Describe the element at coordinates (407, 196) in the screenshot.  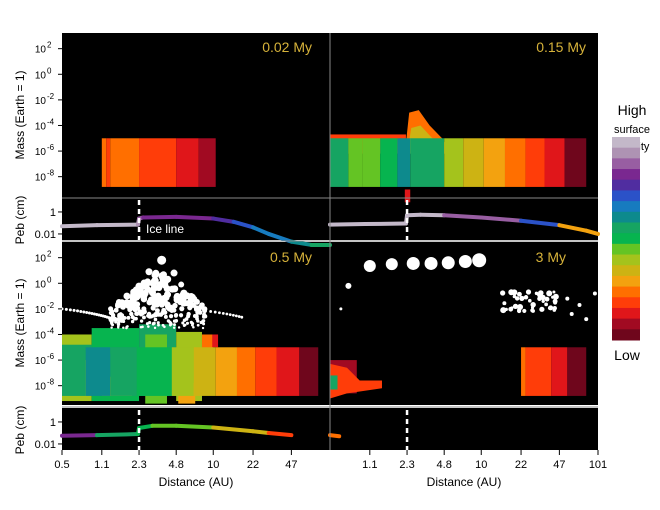
I see `density-tail` at that location.